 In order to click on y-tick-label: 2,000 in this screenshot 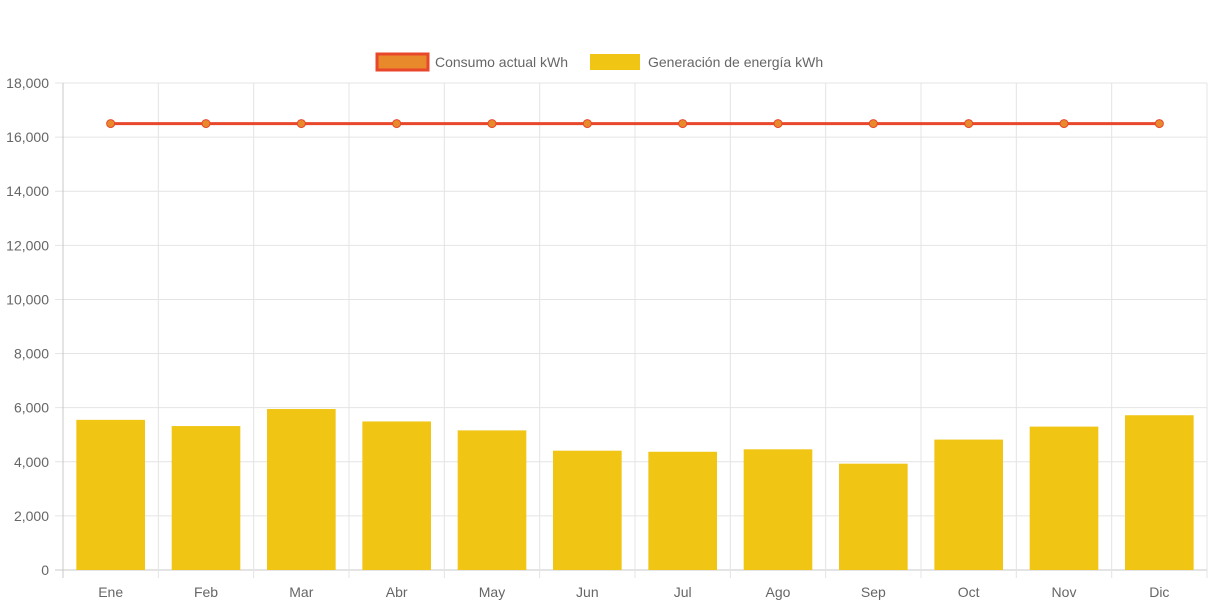, I will do `click(31, 516)`.